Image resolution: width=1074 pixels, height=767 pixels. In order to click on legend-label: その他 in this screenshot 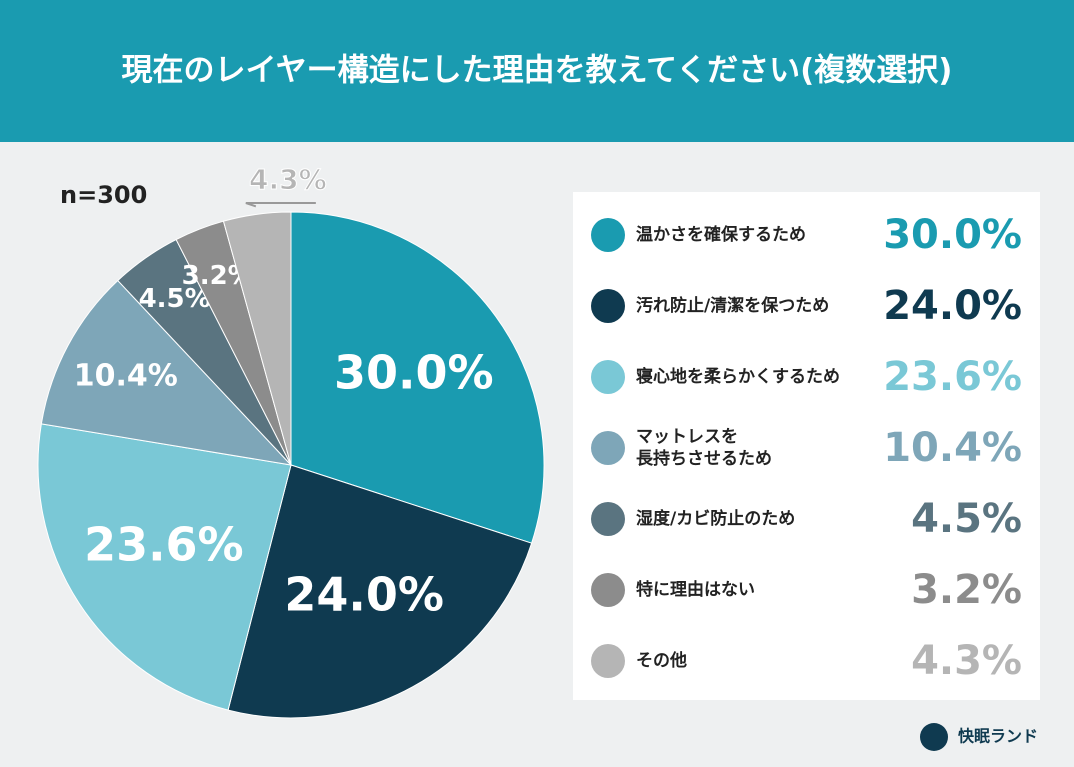, I will do `click(661, 660)`.